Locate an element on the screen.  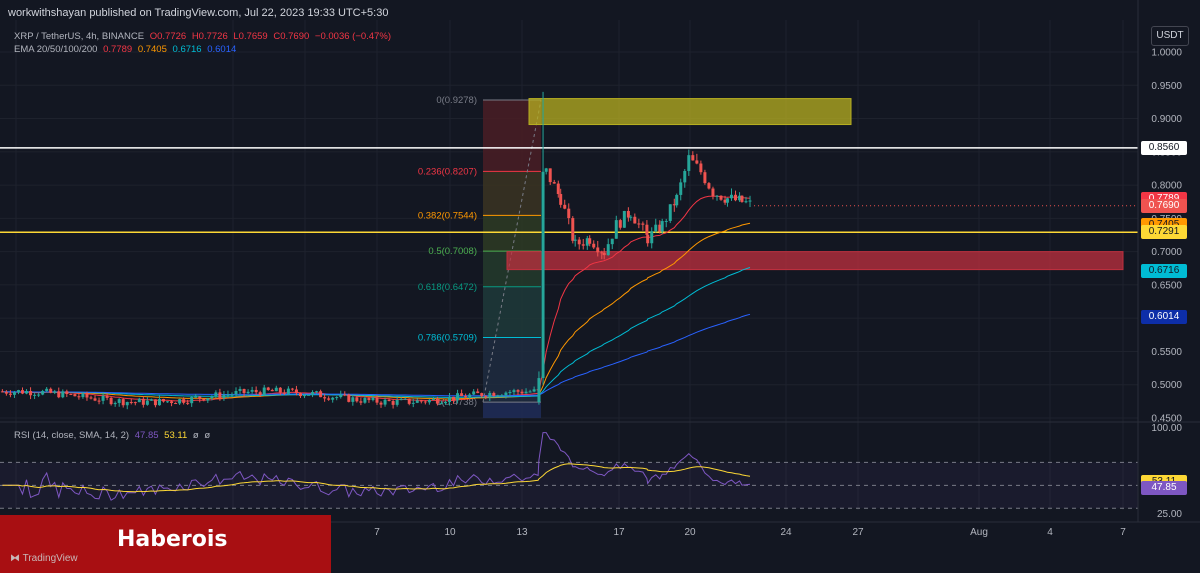
price-tick-label: 0.4500 is located at coordinates (1166, 419).